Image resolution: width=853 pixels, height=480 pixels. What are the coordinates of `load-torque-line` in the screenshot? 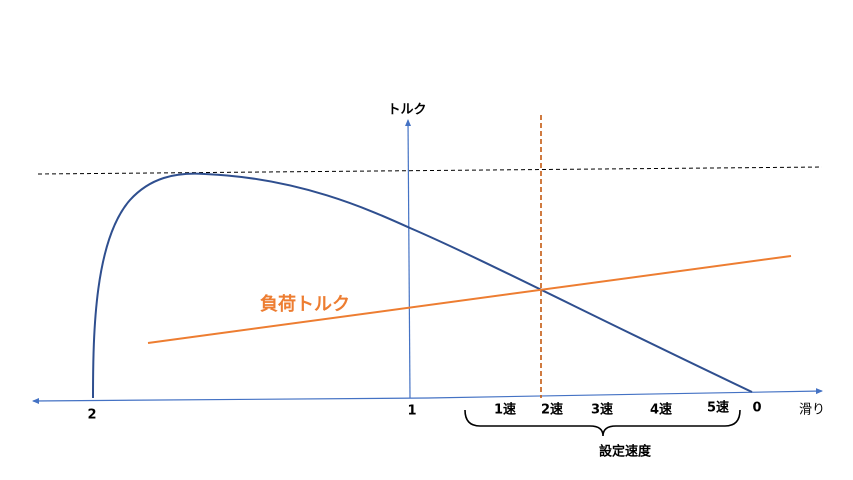 It's located at (469, 299).